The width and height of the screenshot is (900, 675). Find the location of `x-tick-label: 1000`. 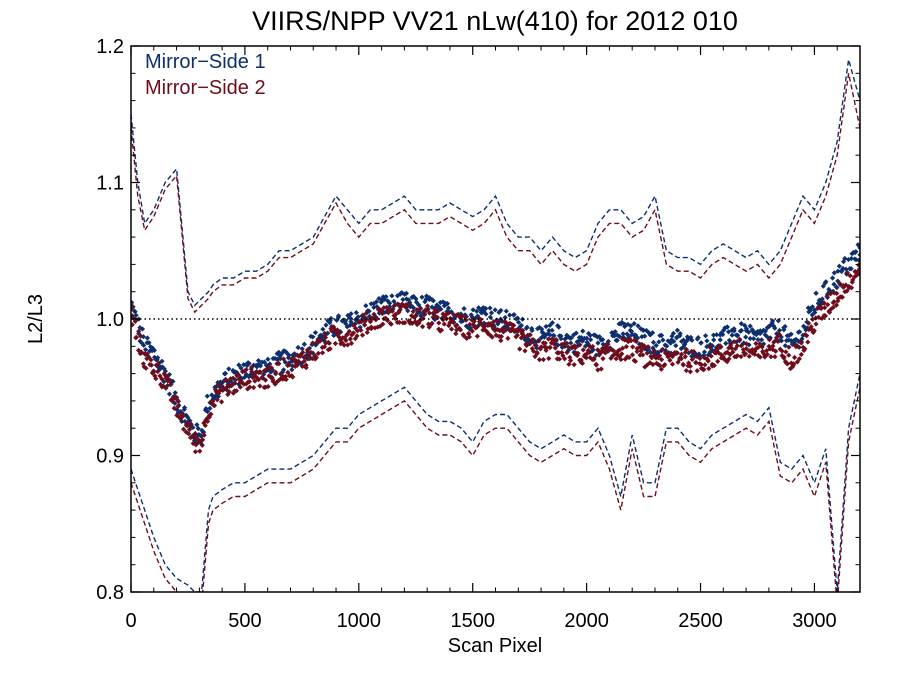

x-tick-label: 1000 is located at coordinates (359, 621).